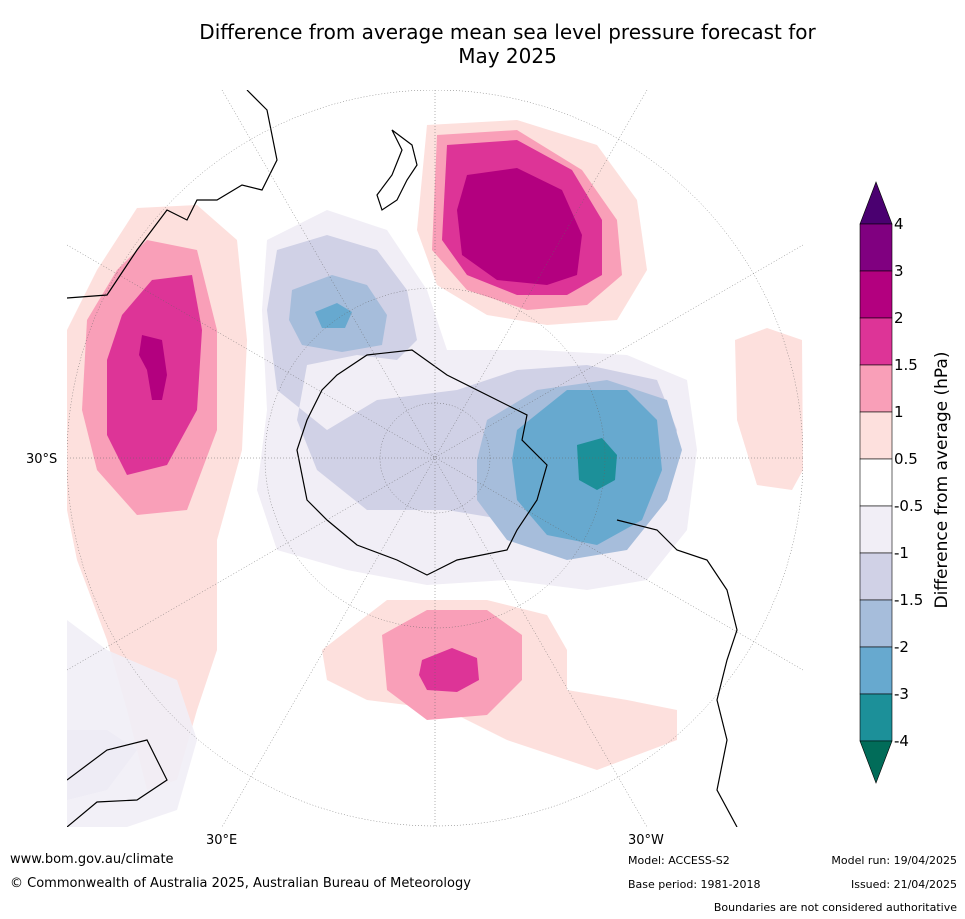 This screenshot has height=919, width=965. What do you see at coordinates (899, 412) in the screenshot?
I see `colorbar-tick-label: 1` at bounding box center [899, 412].